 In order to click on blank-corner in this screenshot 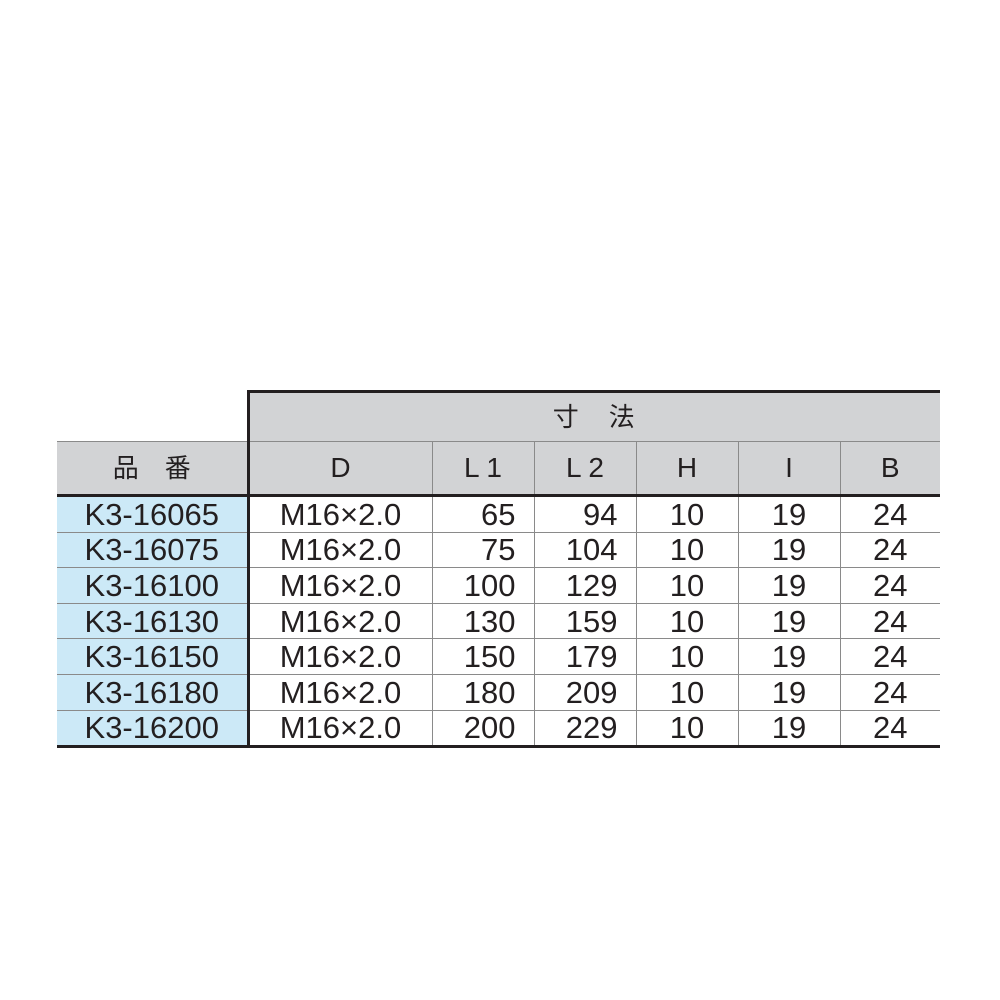, I will do `click(152, 416)`.